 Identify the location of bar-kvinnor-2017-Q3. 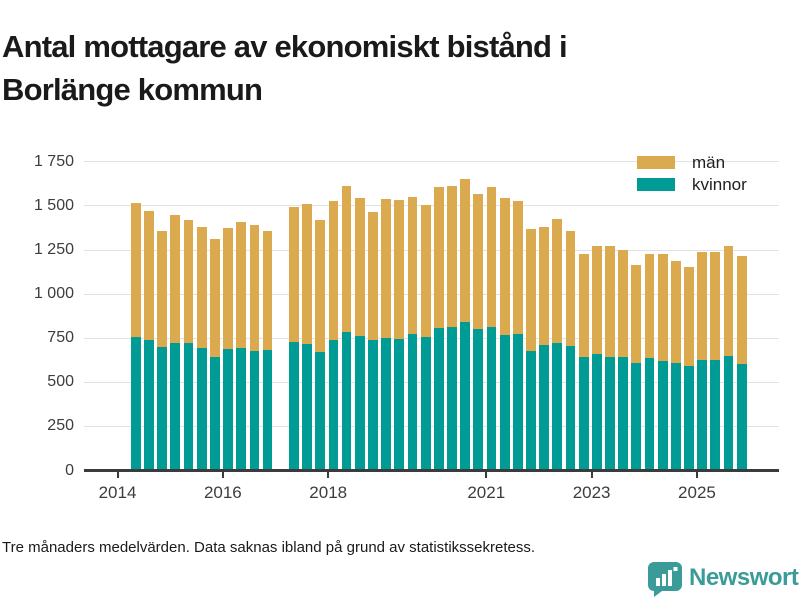
(307, 407).